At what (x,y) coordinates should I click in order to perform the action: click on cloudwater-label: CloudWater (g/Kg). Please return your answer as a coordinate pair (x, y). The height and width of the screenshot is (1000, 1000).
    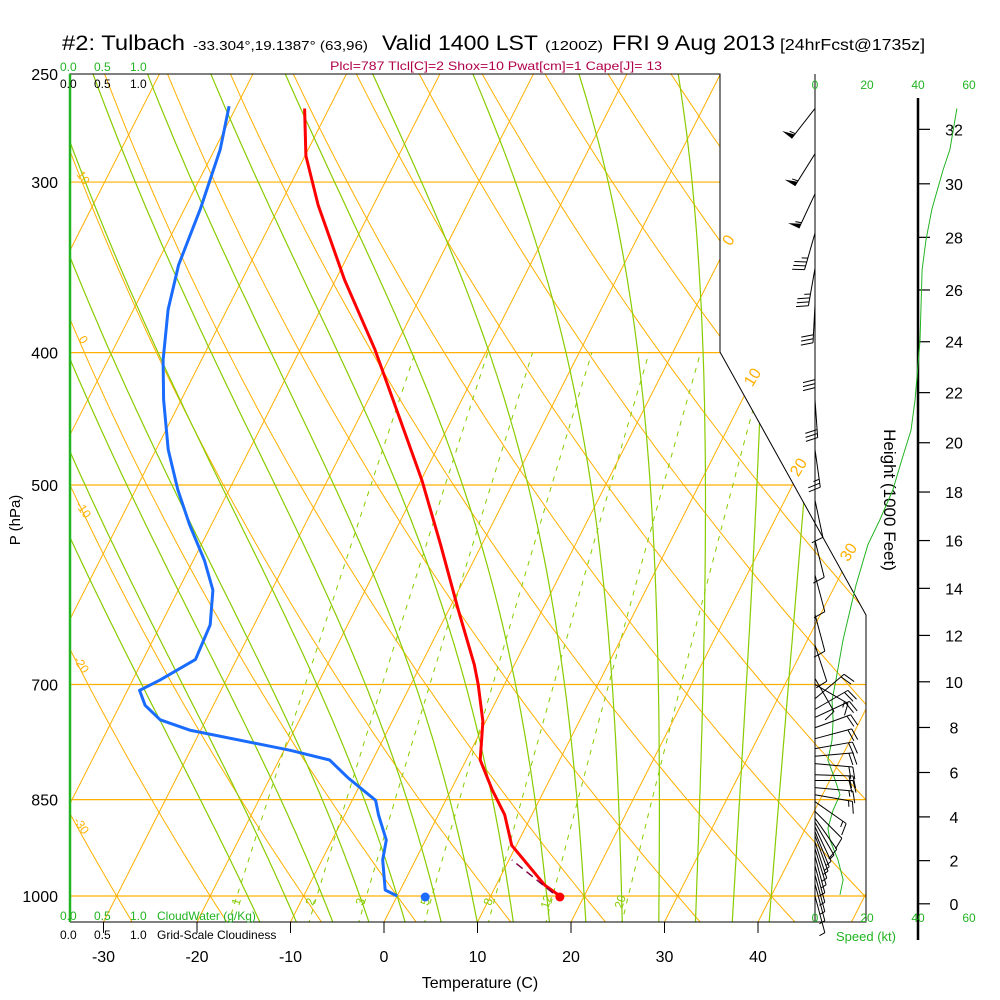
    Looking at the image, I should click on (206, 916).